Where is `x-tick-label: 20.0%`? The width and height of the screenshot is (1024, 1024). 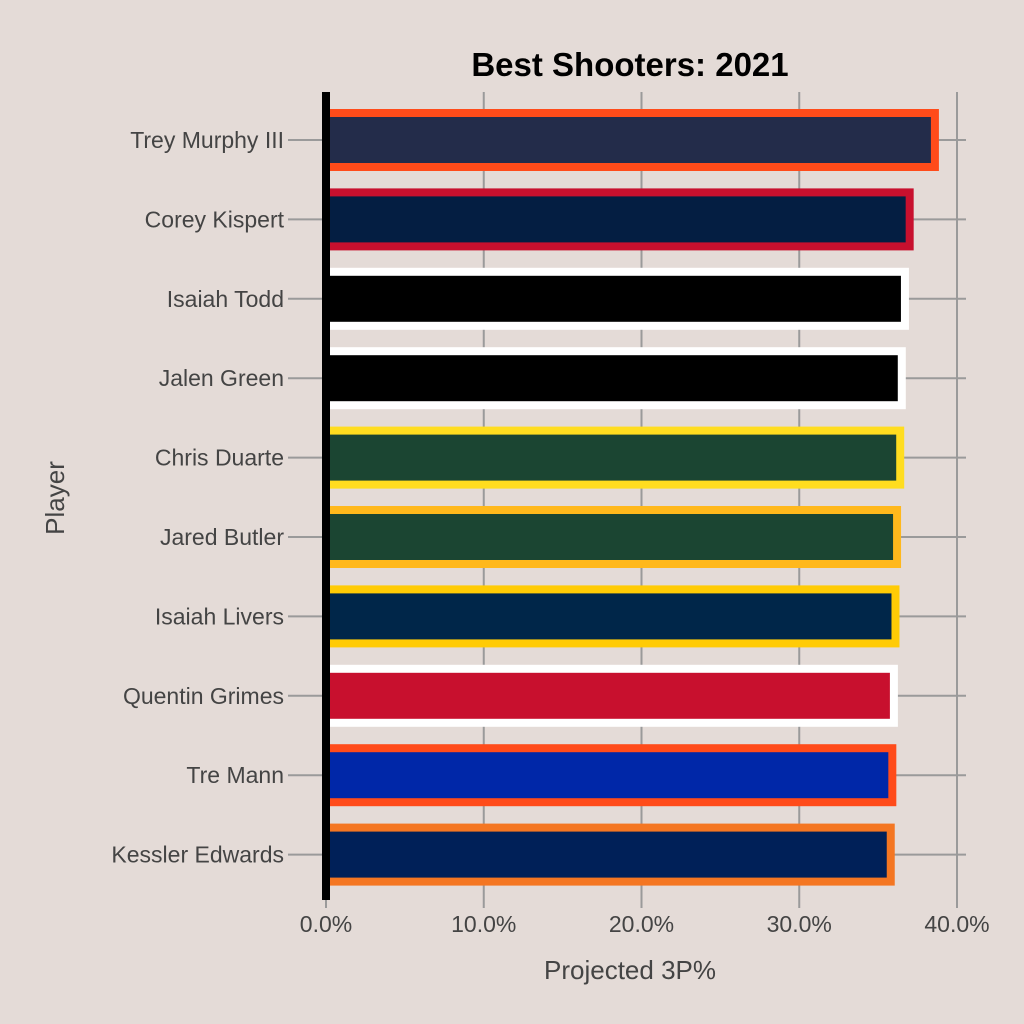
x-tick-label: 20.0% is located at coordinates (641, 924).